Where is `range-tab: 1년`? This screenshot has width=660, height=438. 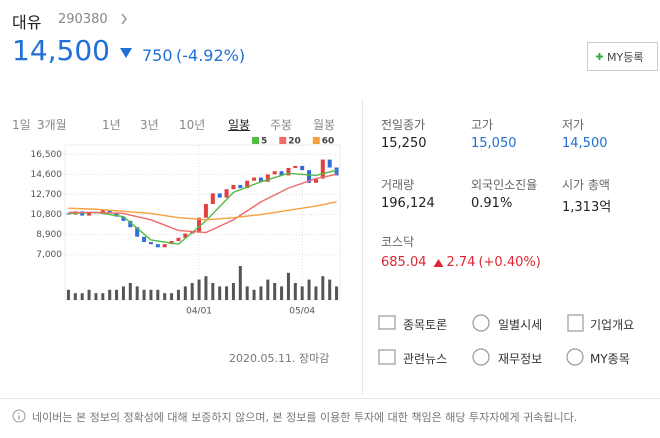 range-tab: 1년 is located at coordinates (111, 125).